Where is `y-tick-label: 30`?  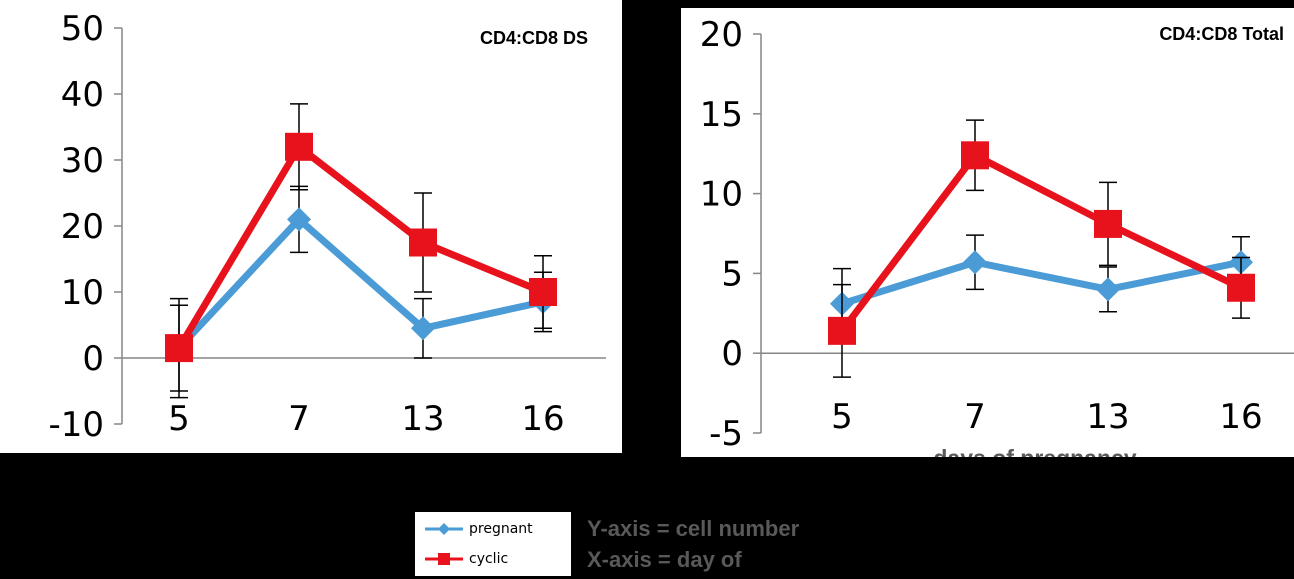
y-tick-label: 30 is located at coordinates (82, 161).